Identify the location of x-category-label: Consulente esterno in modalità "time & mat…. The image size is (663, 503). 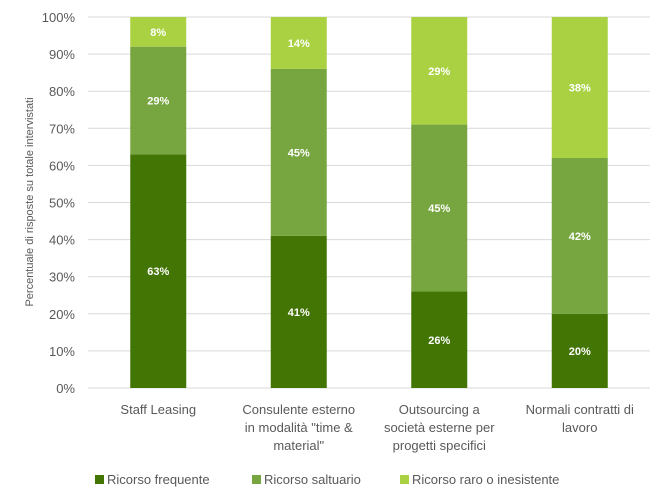
(298, 427).